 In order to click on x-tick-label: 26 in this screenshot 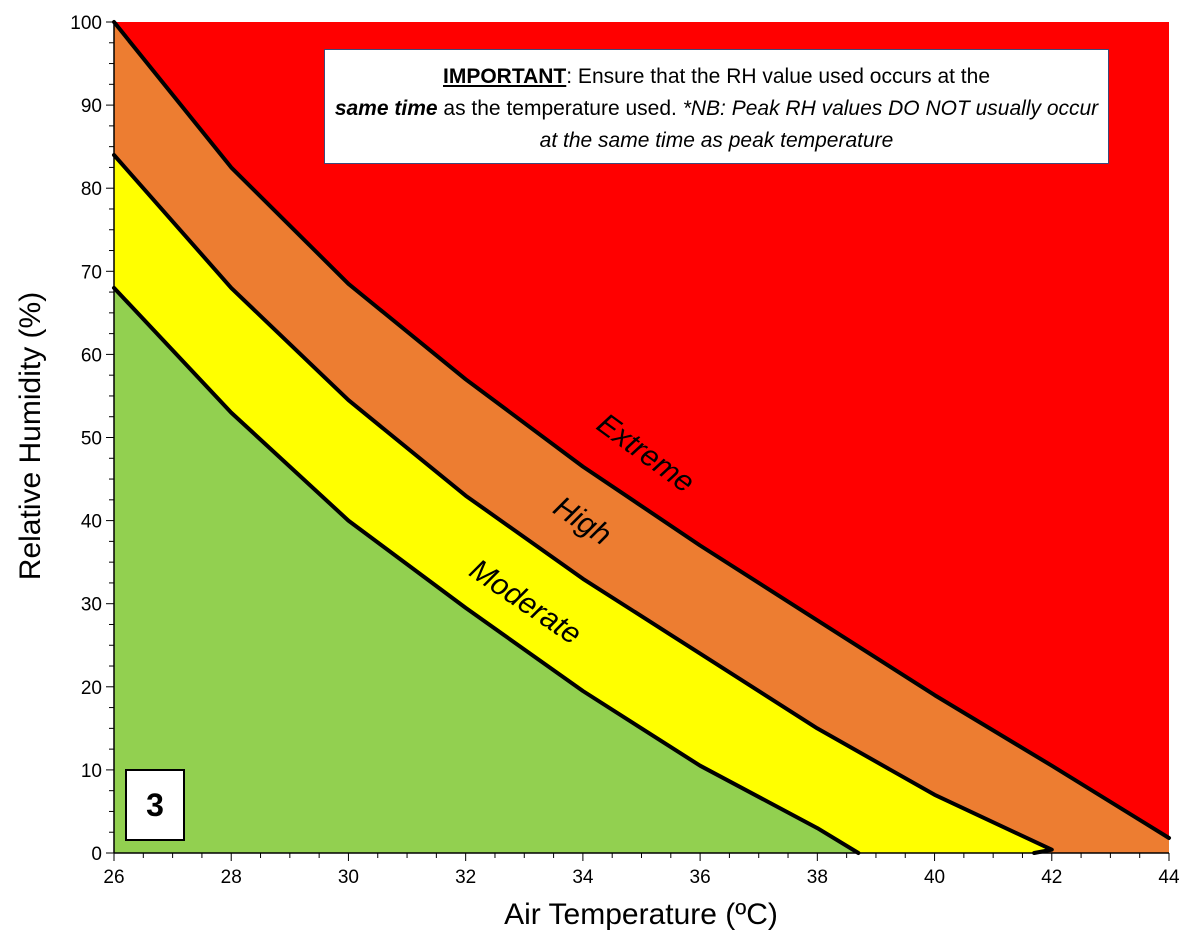, I will do `click(113, 877)`.